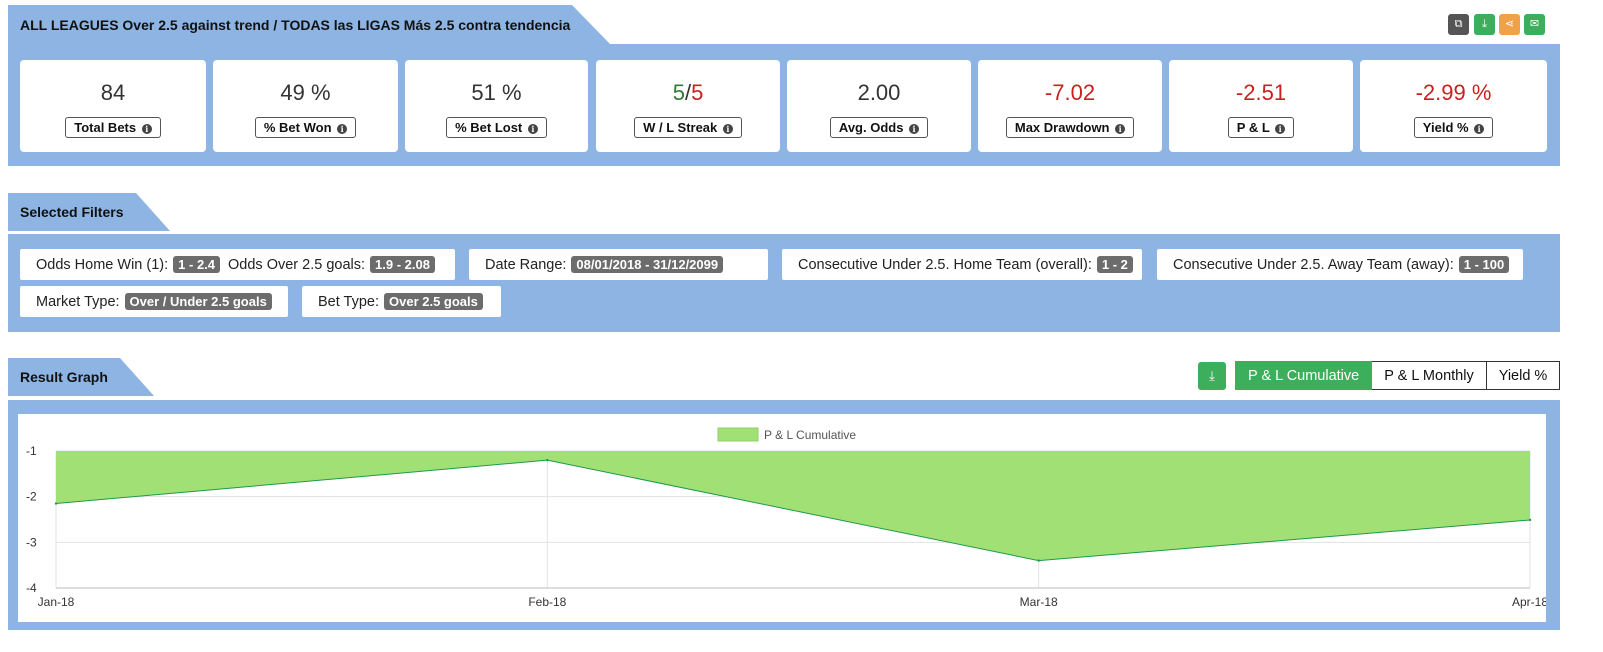 The height and width of the screenshot is (652, 1603). What do you see at coordinates (113, 106) in the screenshot?
I see `total-bets-card: 84 Total Bets i` at bounding box center [113, 106].